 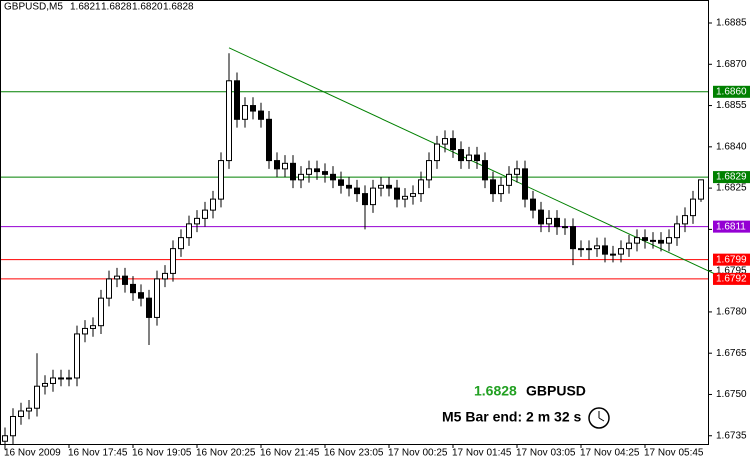 What do you see at coordinates (731, 64) in the screenshot?
I see `y-tick-label: 1.6870` at bounding box center [731, 64].